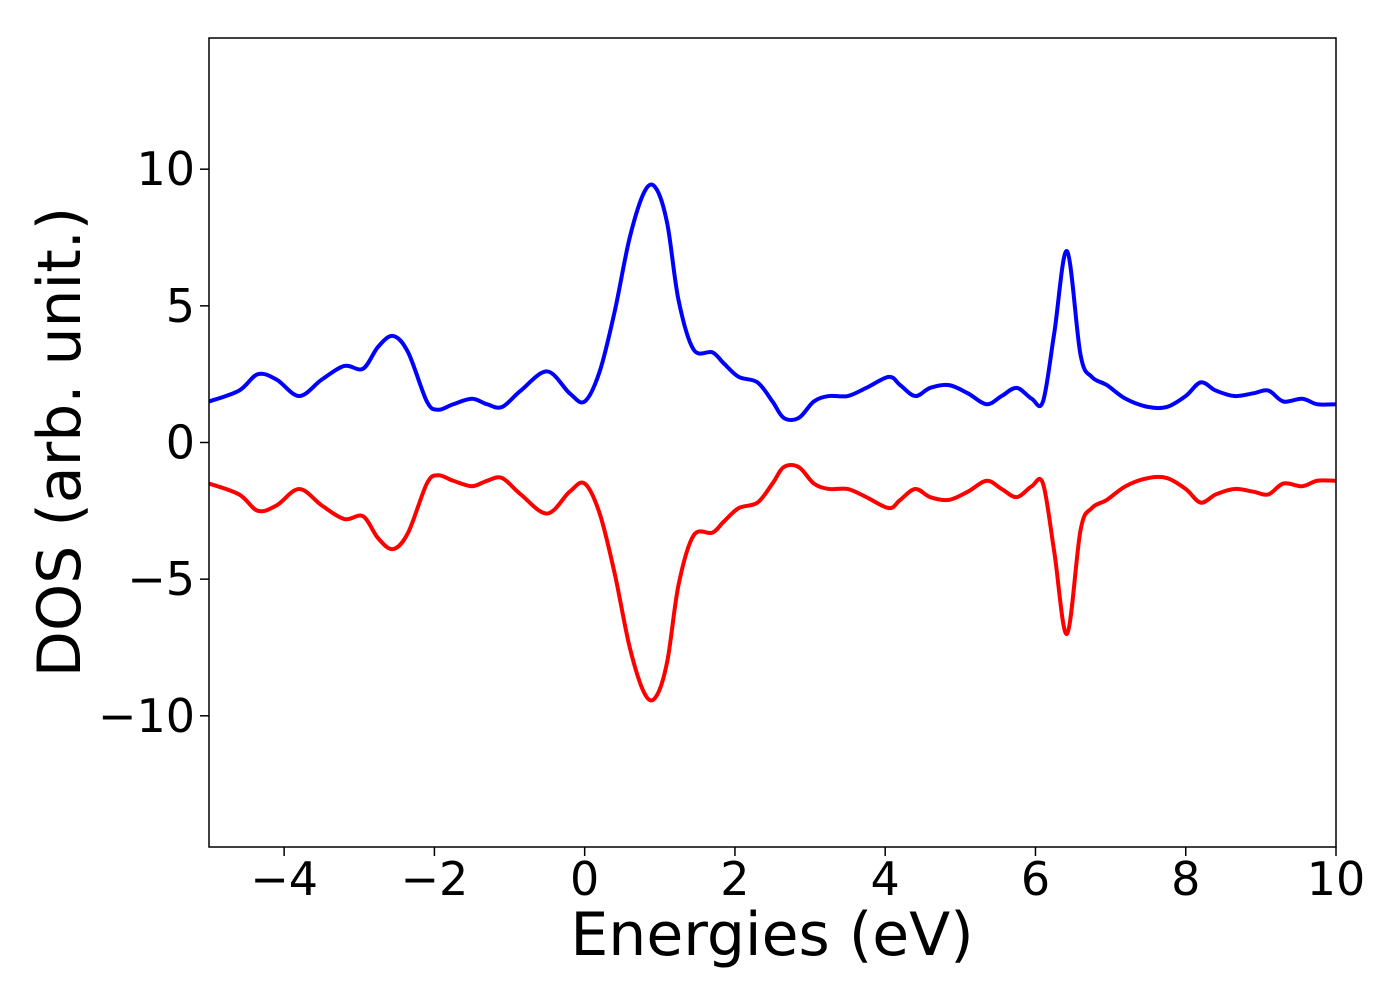 This screenshot has height=1000, width=1400. What do you see at coordinates (434, 879) in the screenshot?
I see `x-tick-label: −2` at bounding box center [434, 879].